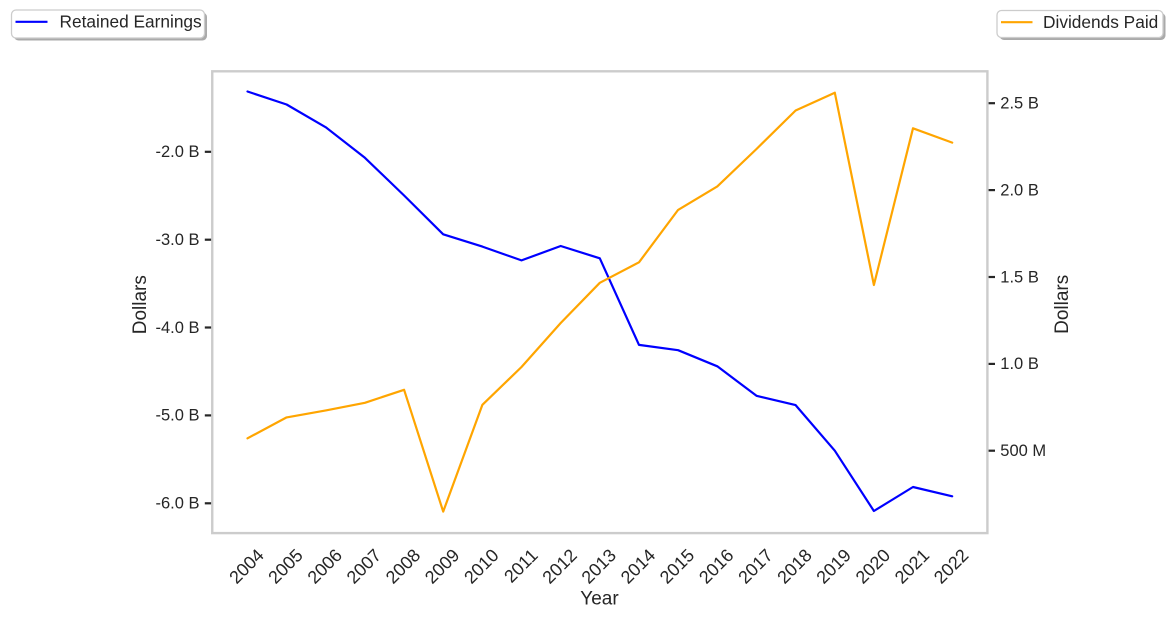 The image size is (1172, 618). Describe the element at coordinates (1023, 451) in the screenshot. I see `svg-text: 500 M` at that location.